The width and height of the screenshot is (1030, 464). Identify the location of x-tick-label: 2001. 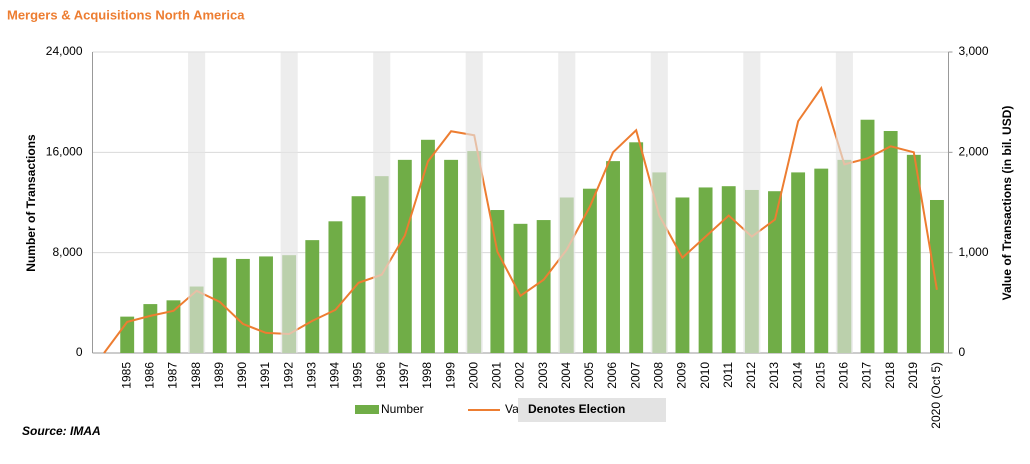
(497, 375).